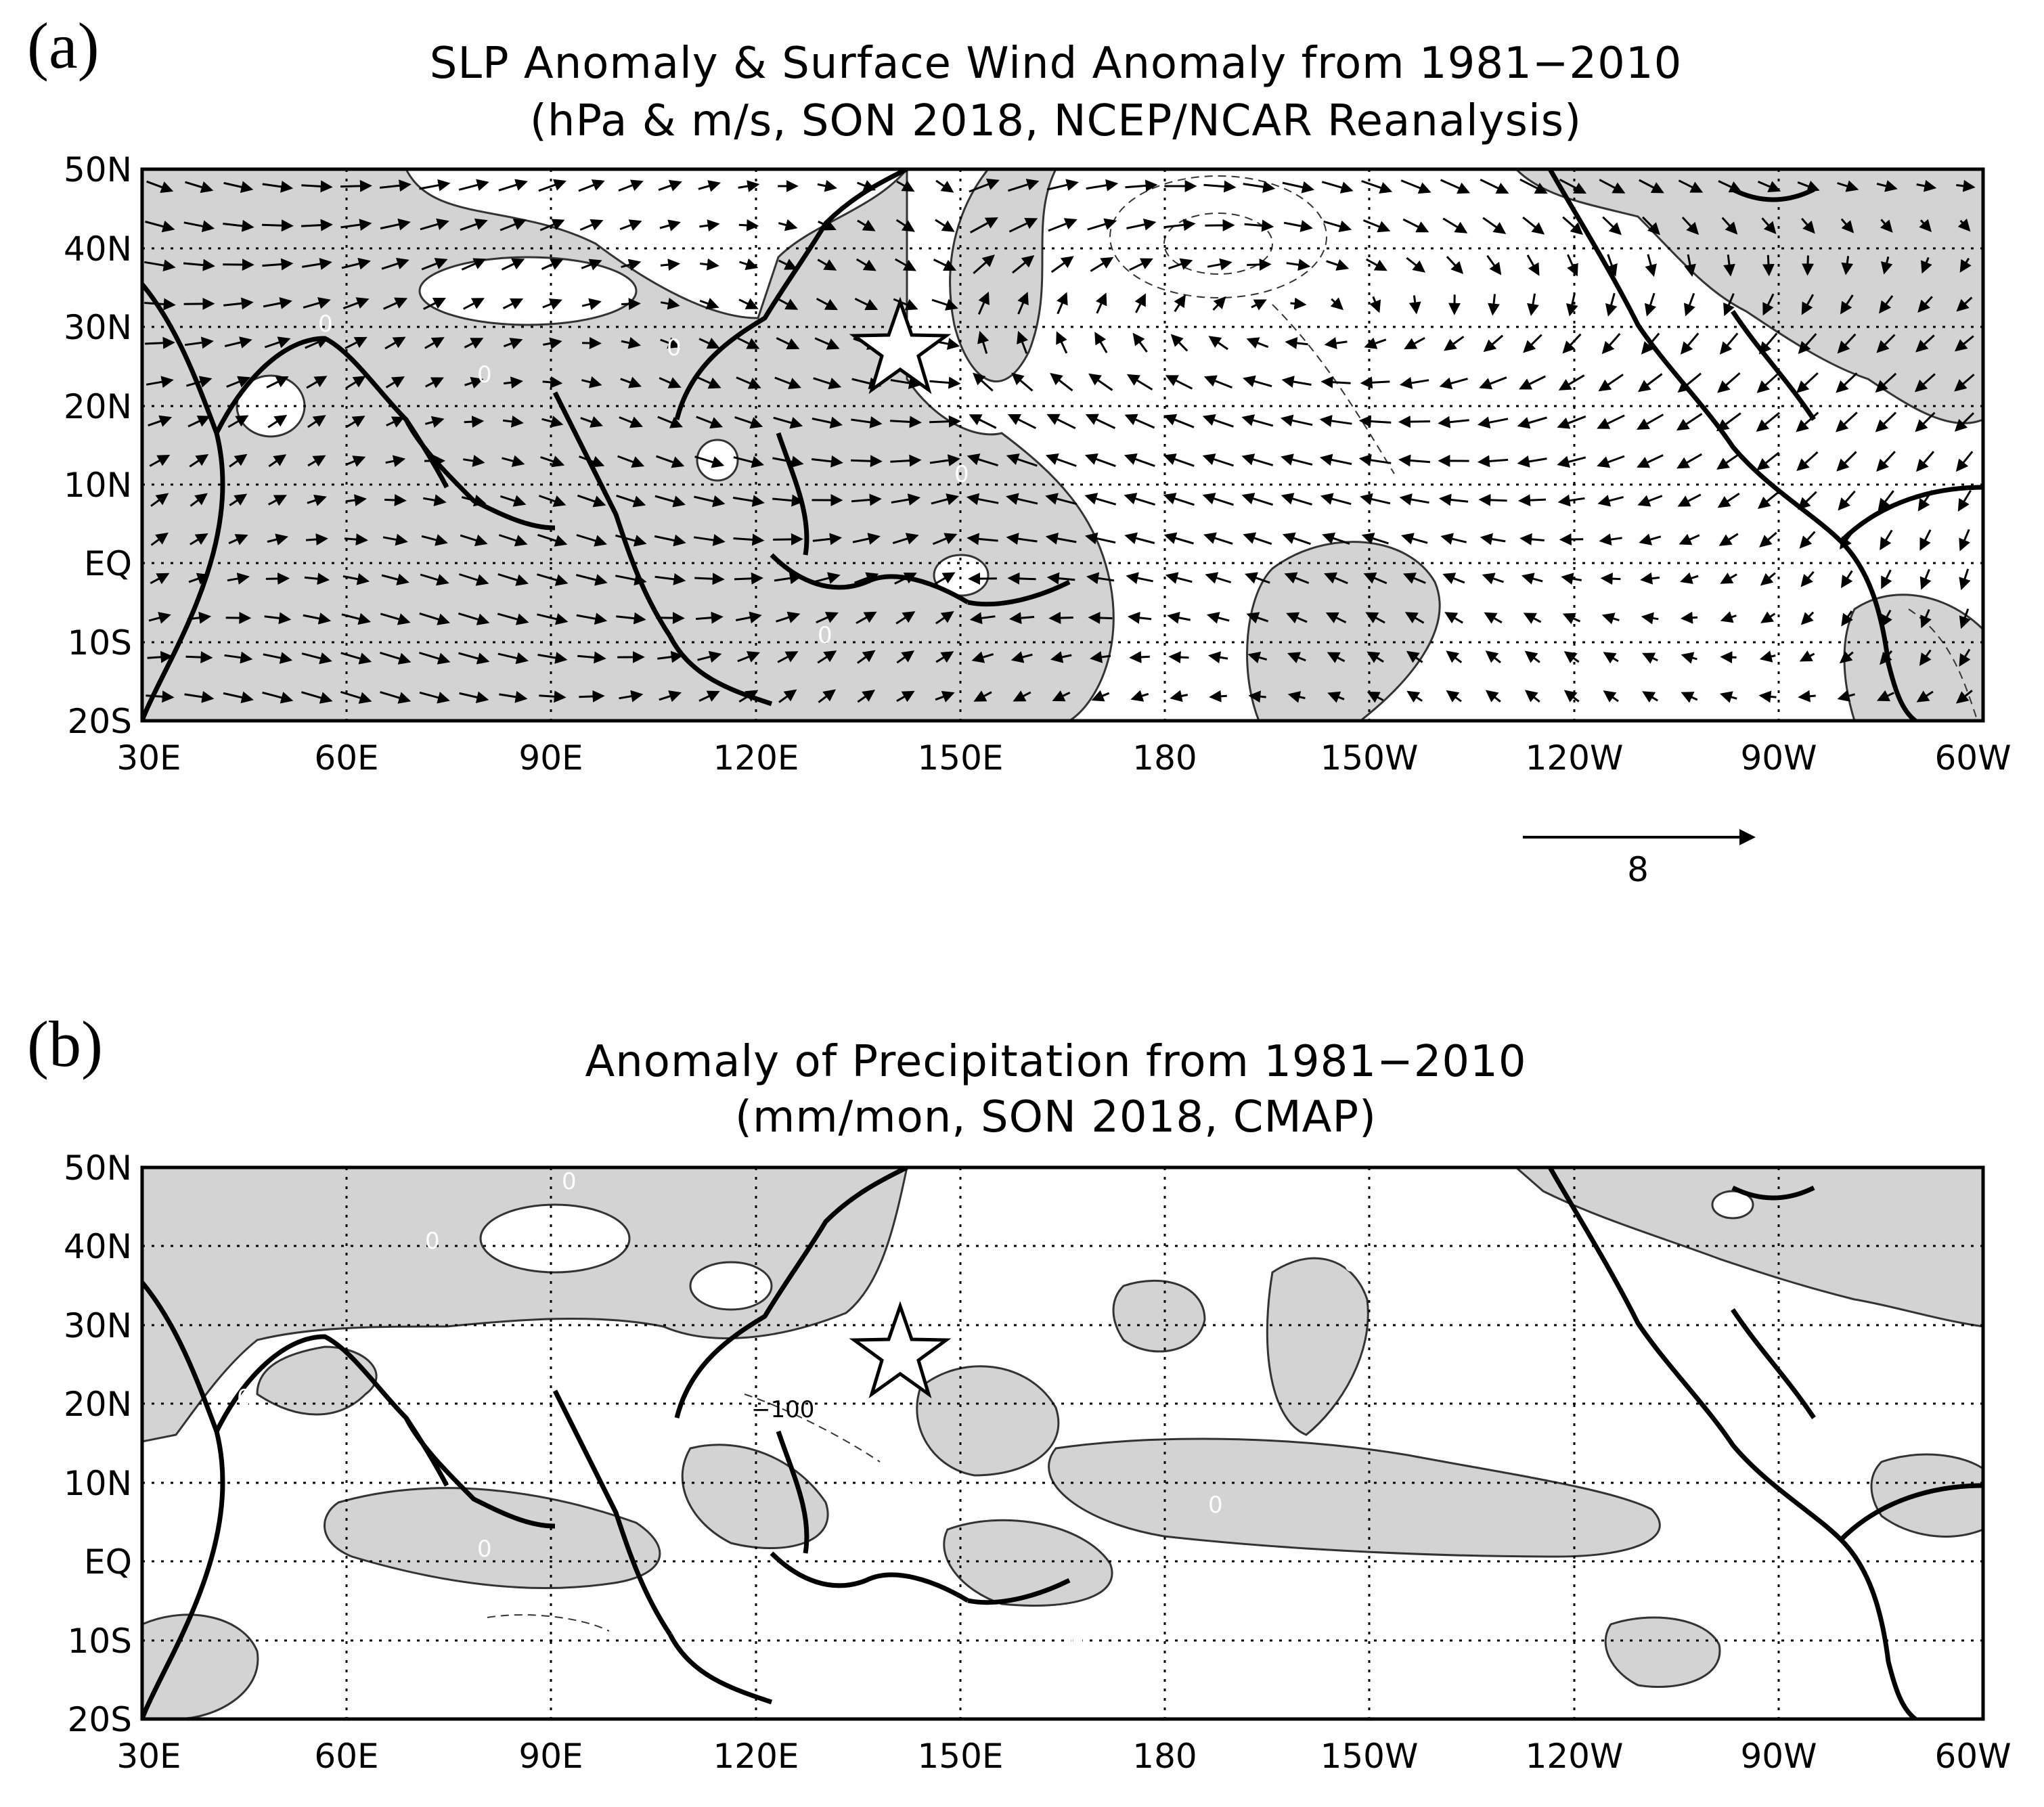  Describe the element at coordinates (1778, 1757) in the screenshot. I see `x-tick-label: 90W` at that location.